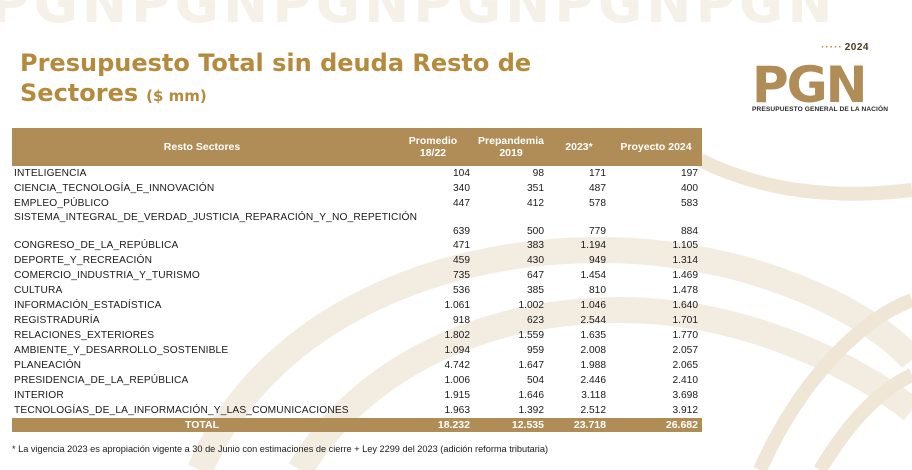 This screenshot has width=912, height=470. I want to click on row-sector-name: CONGRESO_DE_LA_REPÚBLICA, so click(96, 245).